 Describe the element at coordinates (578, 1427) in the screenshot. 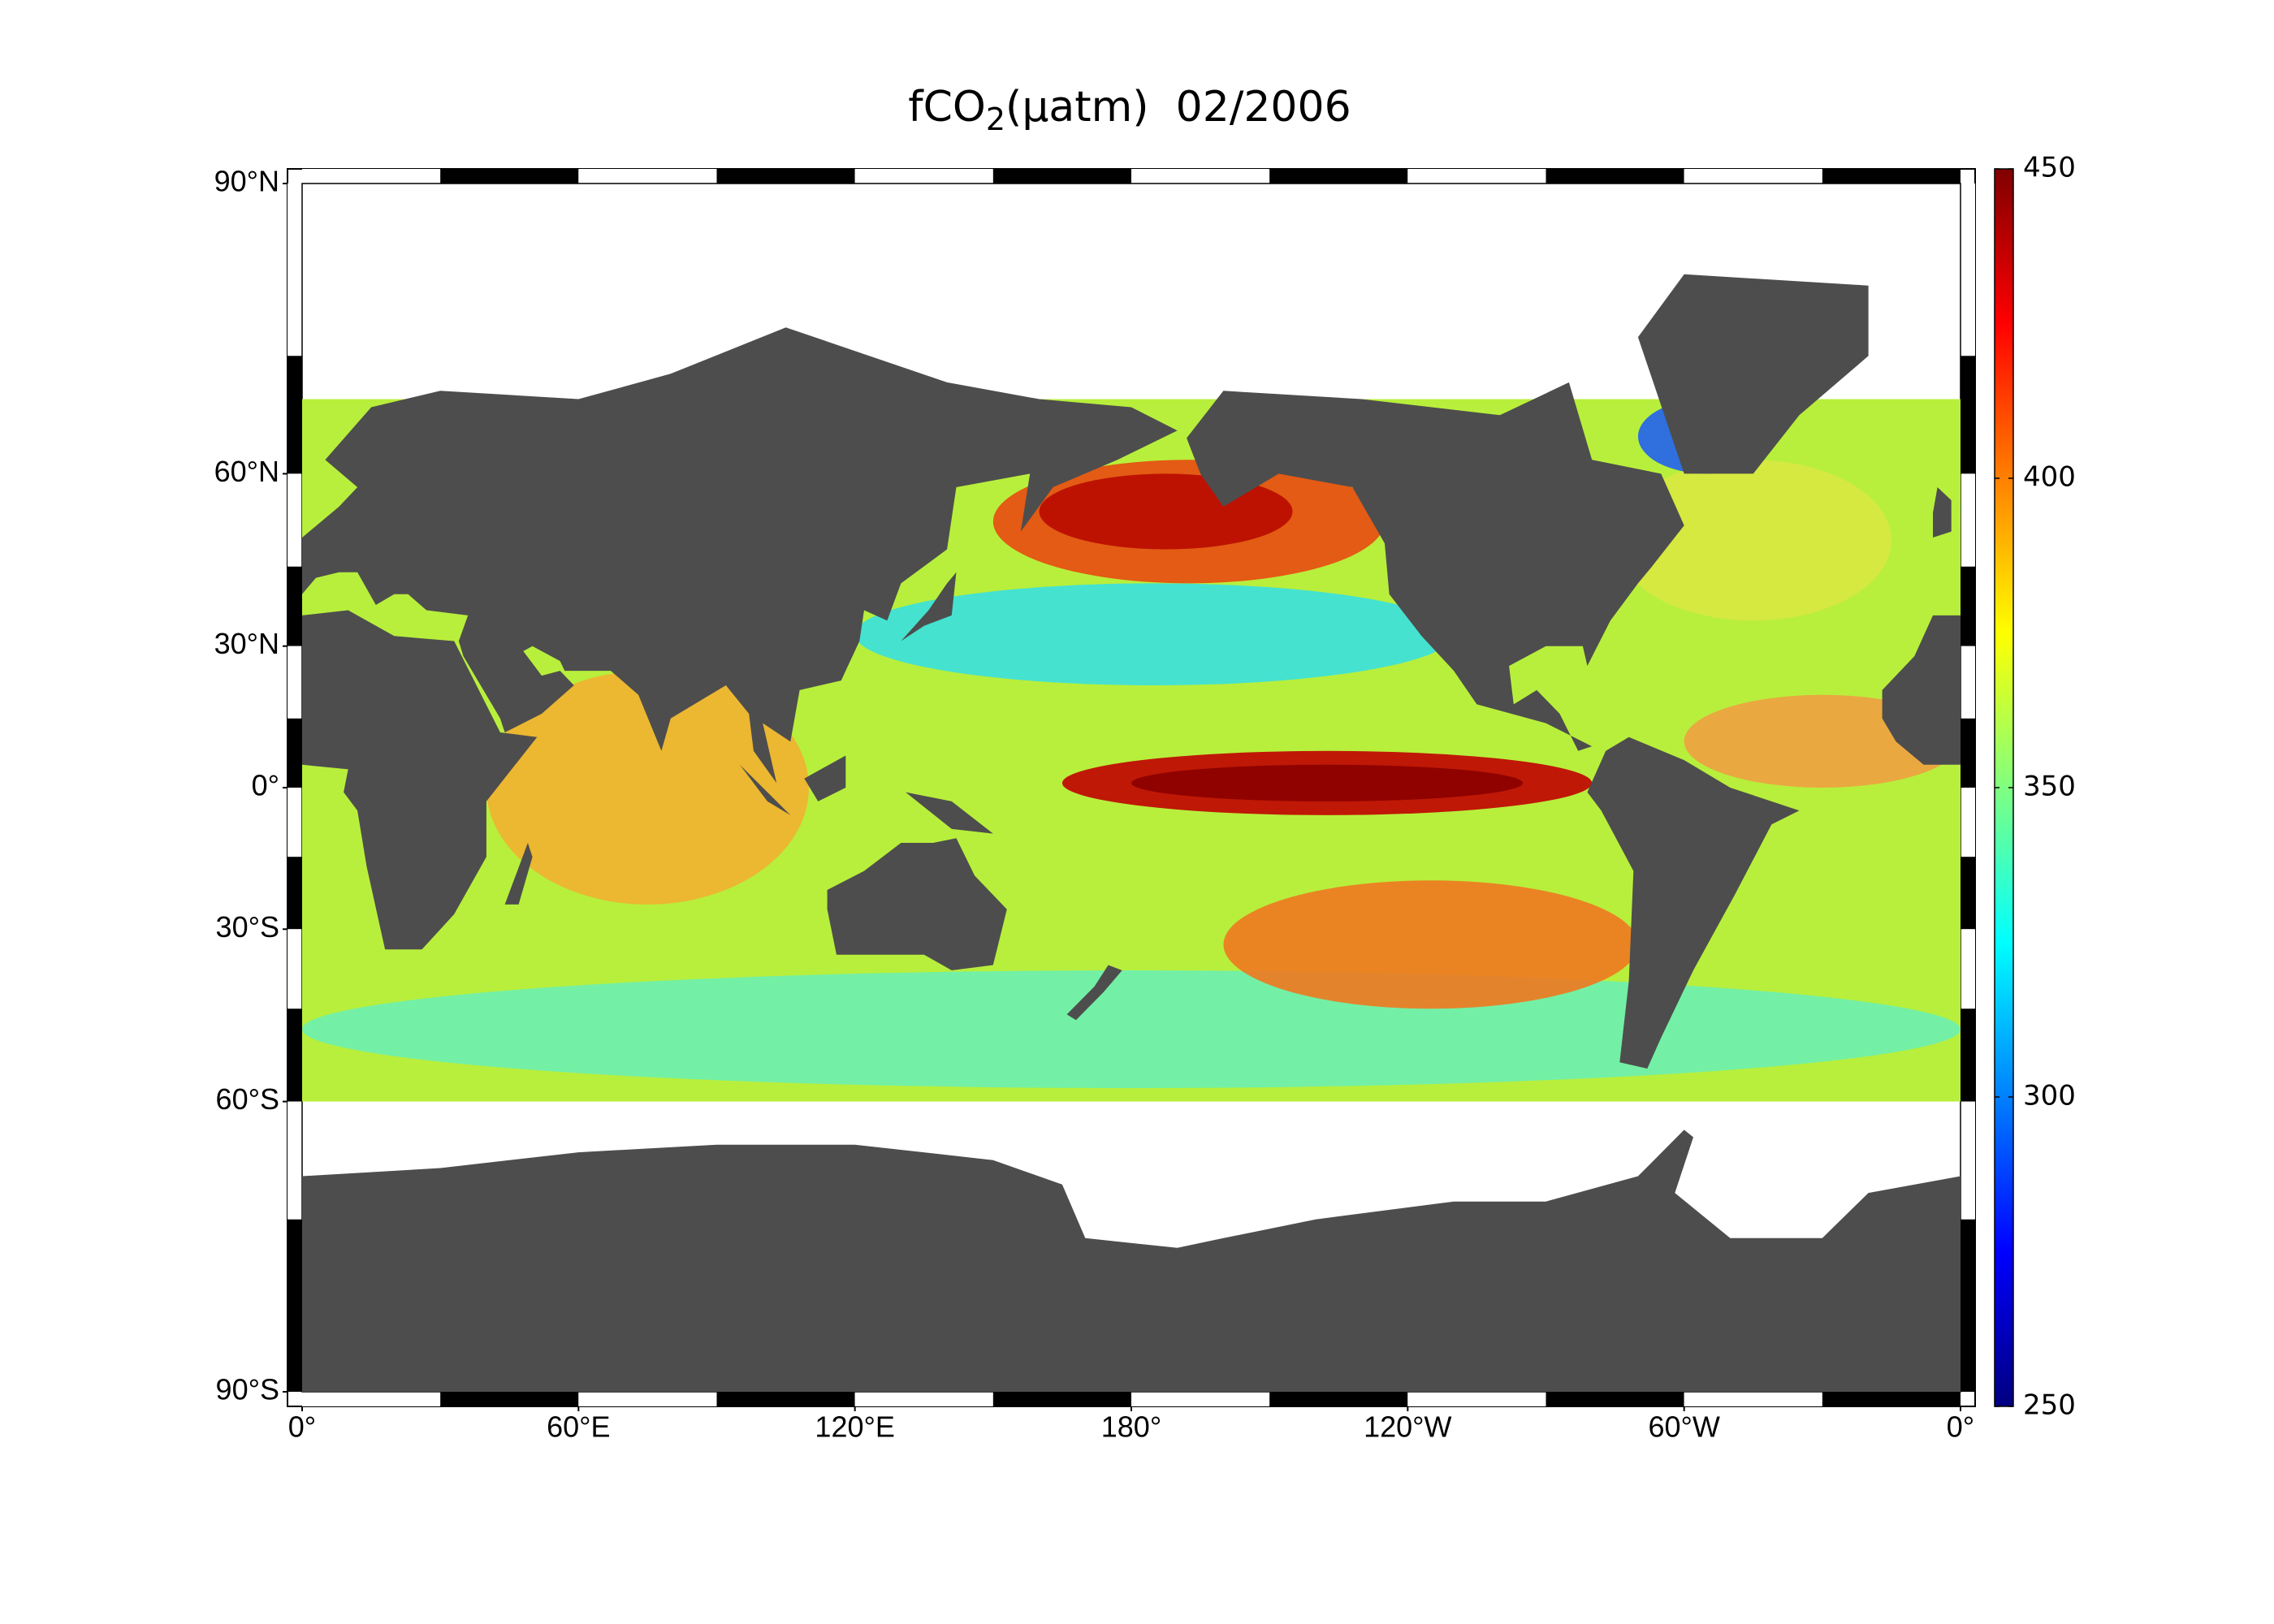

I see `lon-tick-label: 60°E` at that location.